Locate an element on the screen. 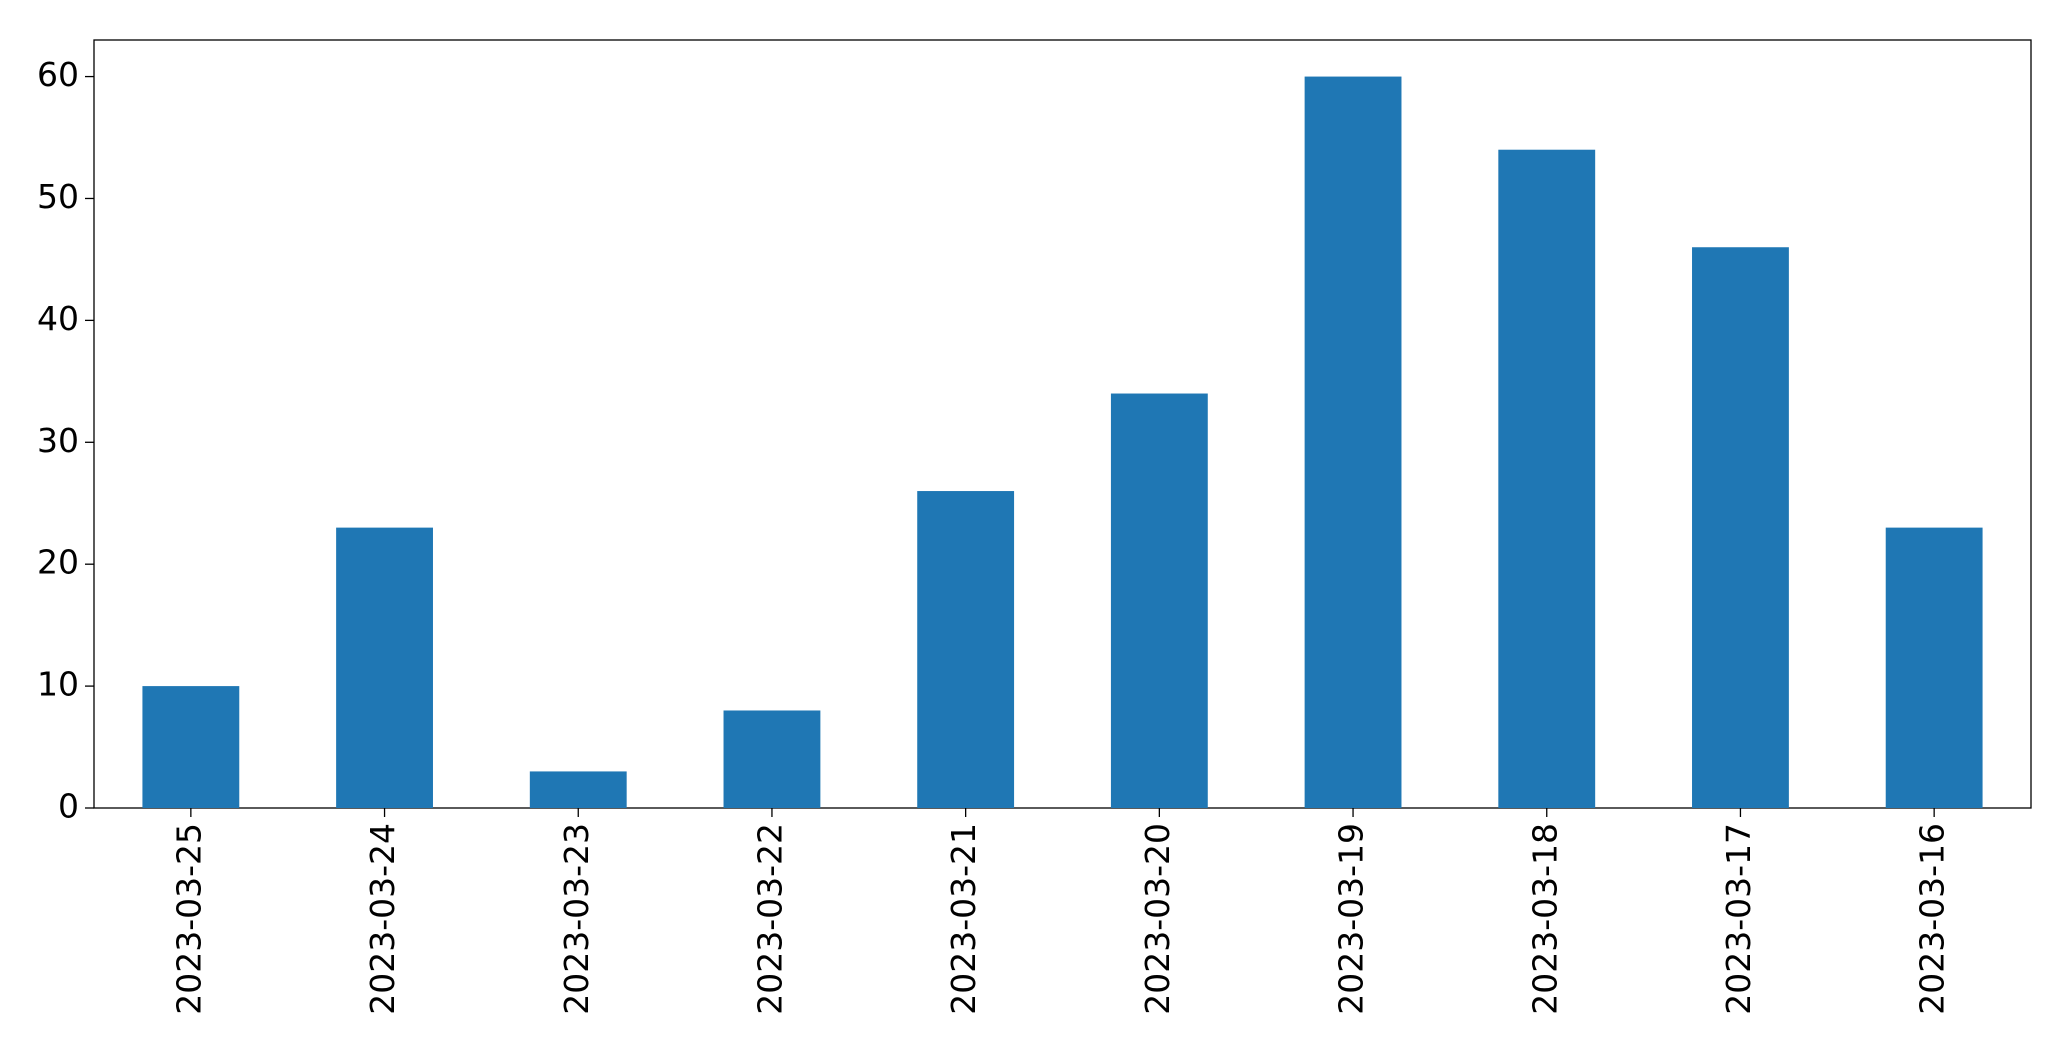 The image size is (2071, 1061). y-tick-label: 60 is located at coordinates (58, 74).